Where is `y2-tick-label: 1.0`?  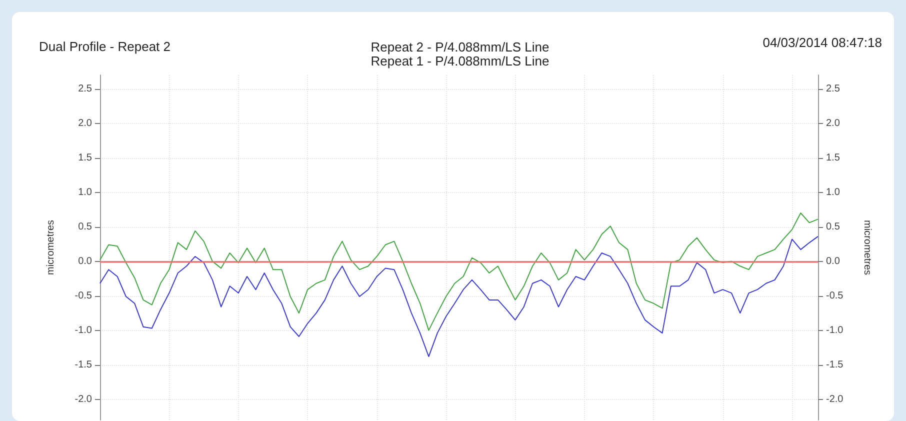 y2-tick-label: 1.0 is located at coordinates (833, 192).